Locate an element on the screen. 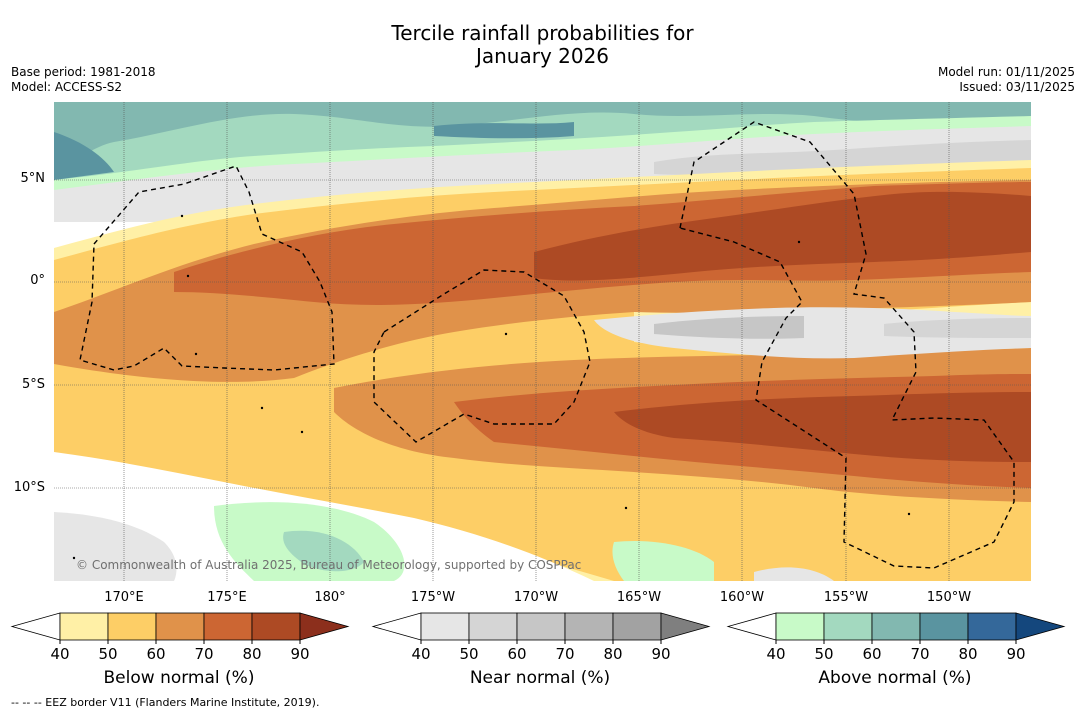 The image size is (1085, 713). colorbar-title-near: Near normal (%) is located at coordinates (540, 678).